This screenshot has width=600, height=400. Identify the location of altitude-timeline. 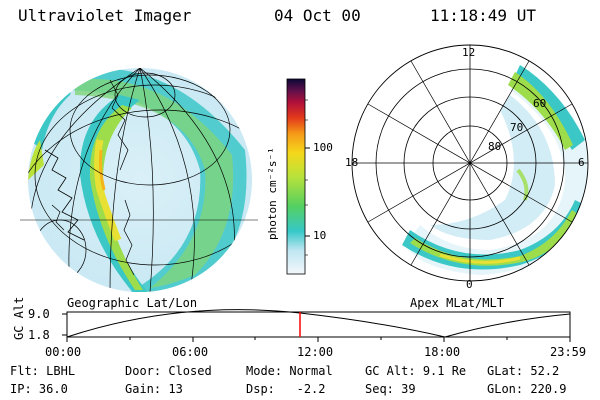
(316, 325).